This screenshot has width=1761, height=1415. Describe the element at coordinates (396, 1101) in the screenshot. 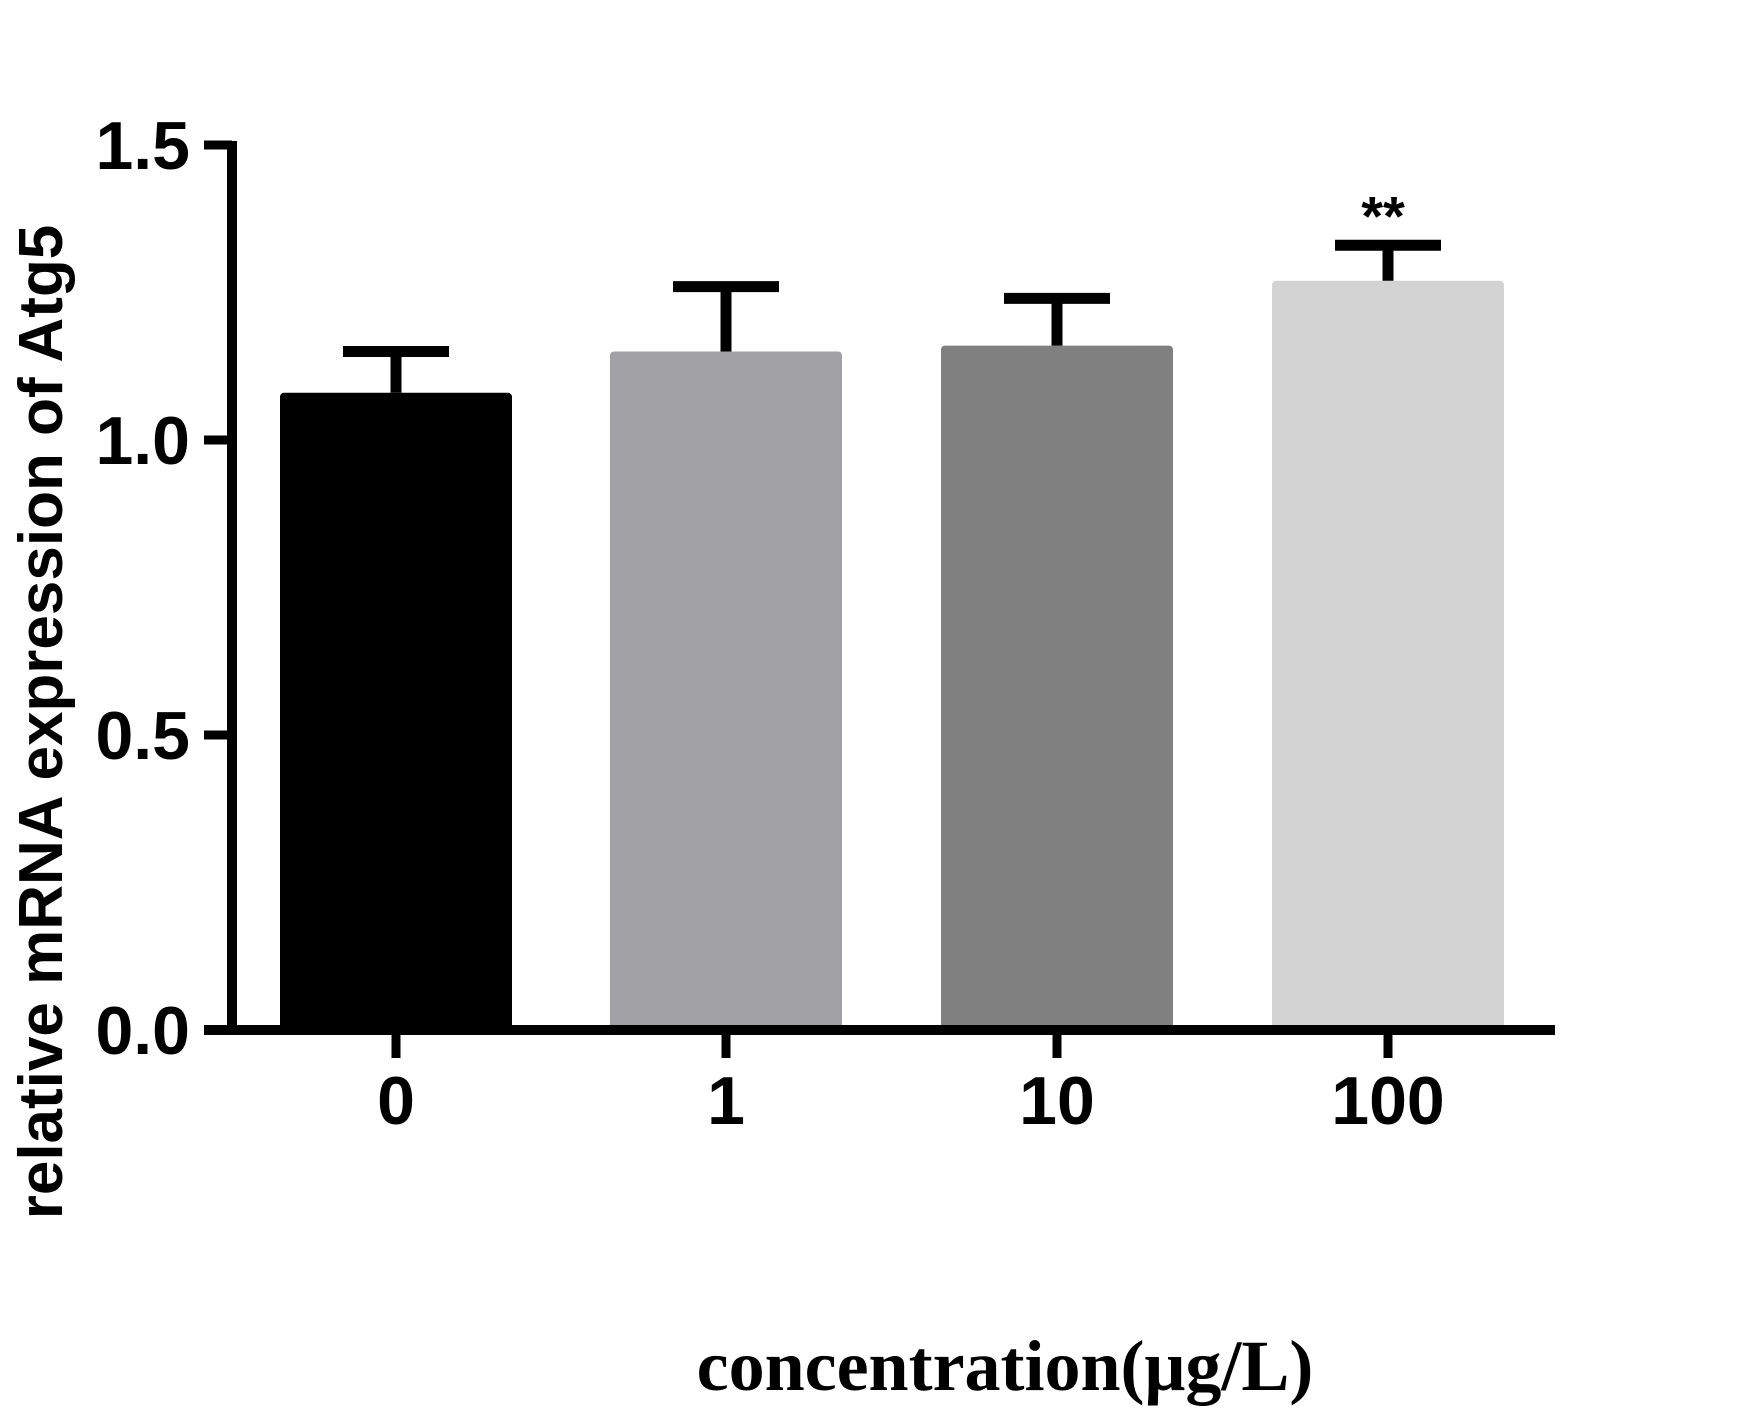

I see `x-tick-label-0: 0` at that location.